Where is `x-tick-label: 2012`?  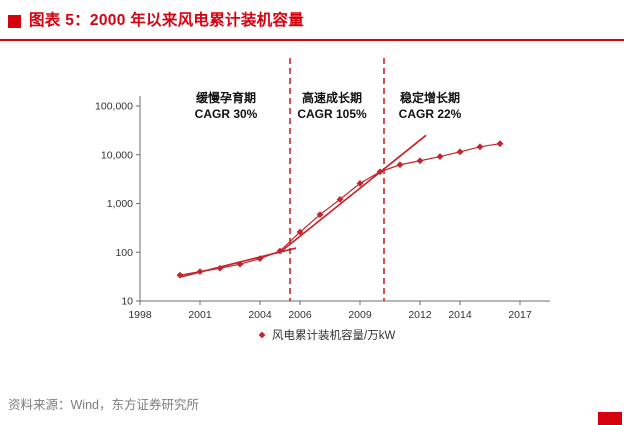
x-tick-label: 2012 is located at coordinates (420, 315).